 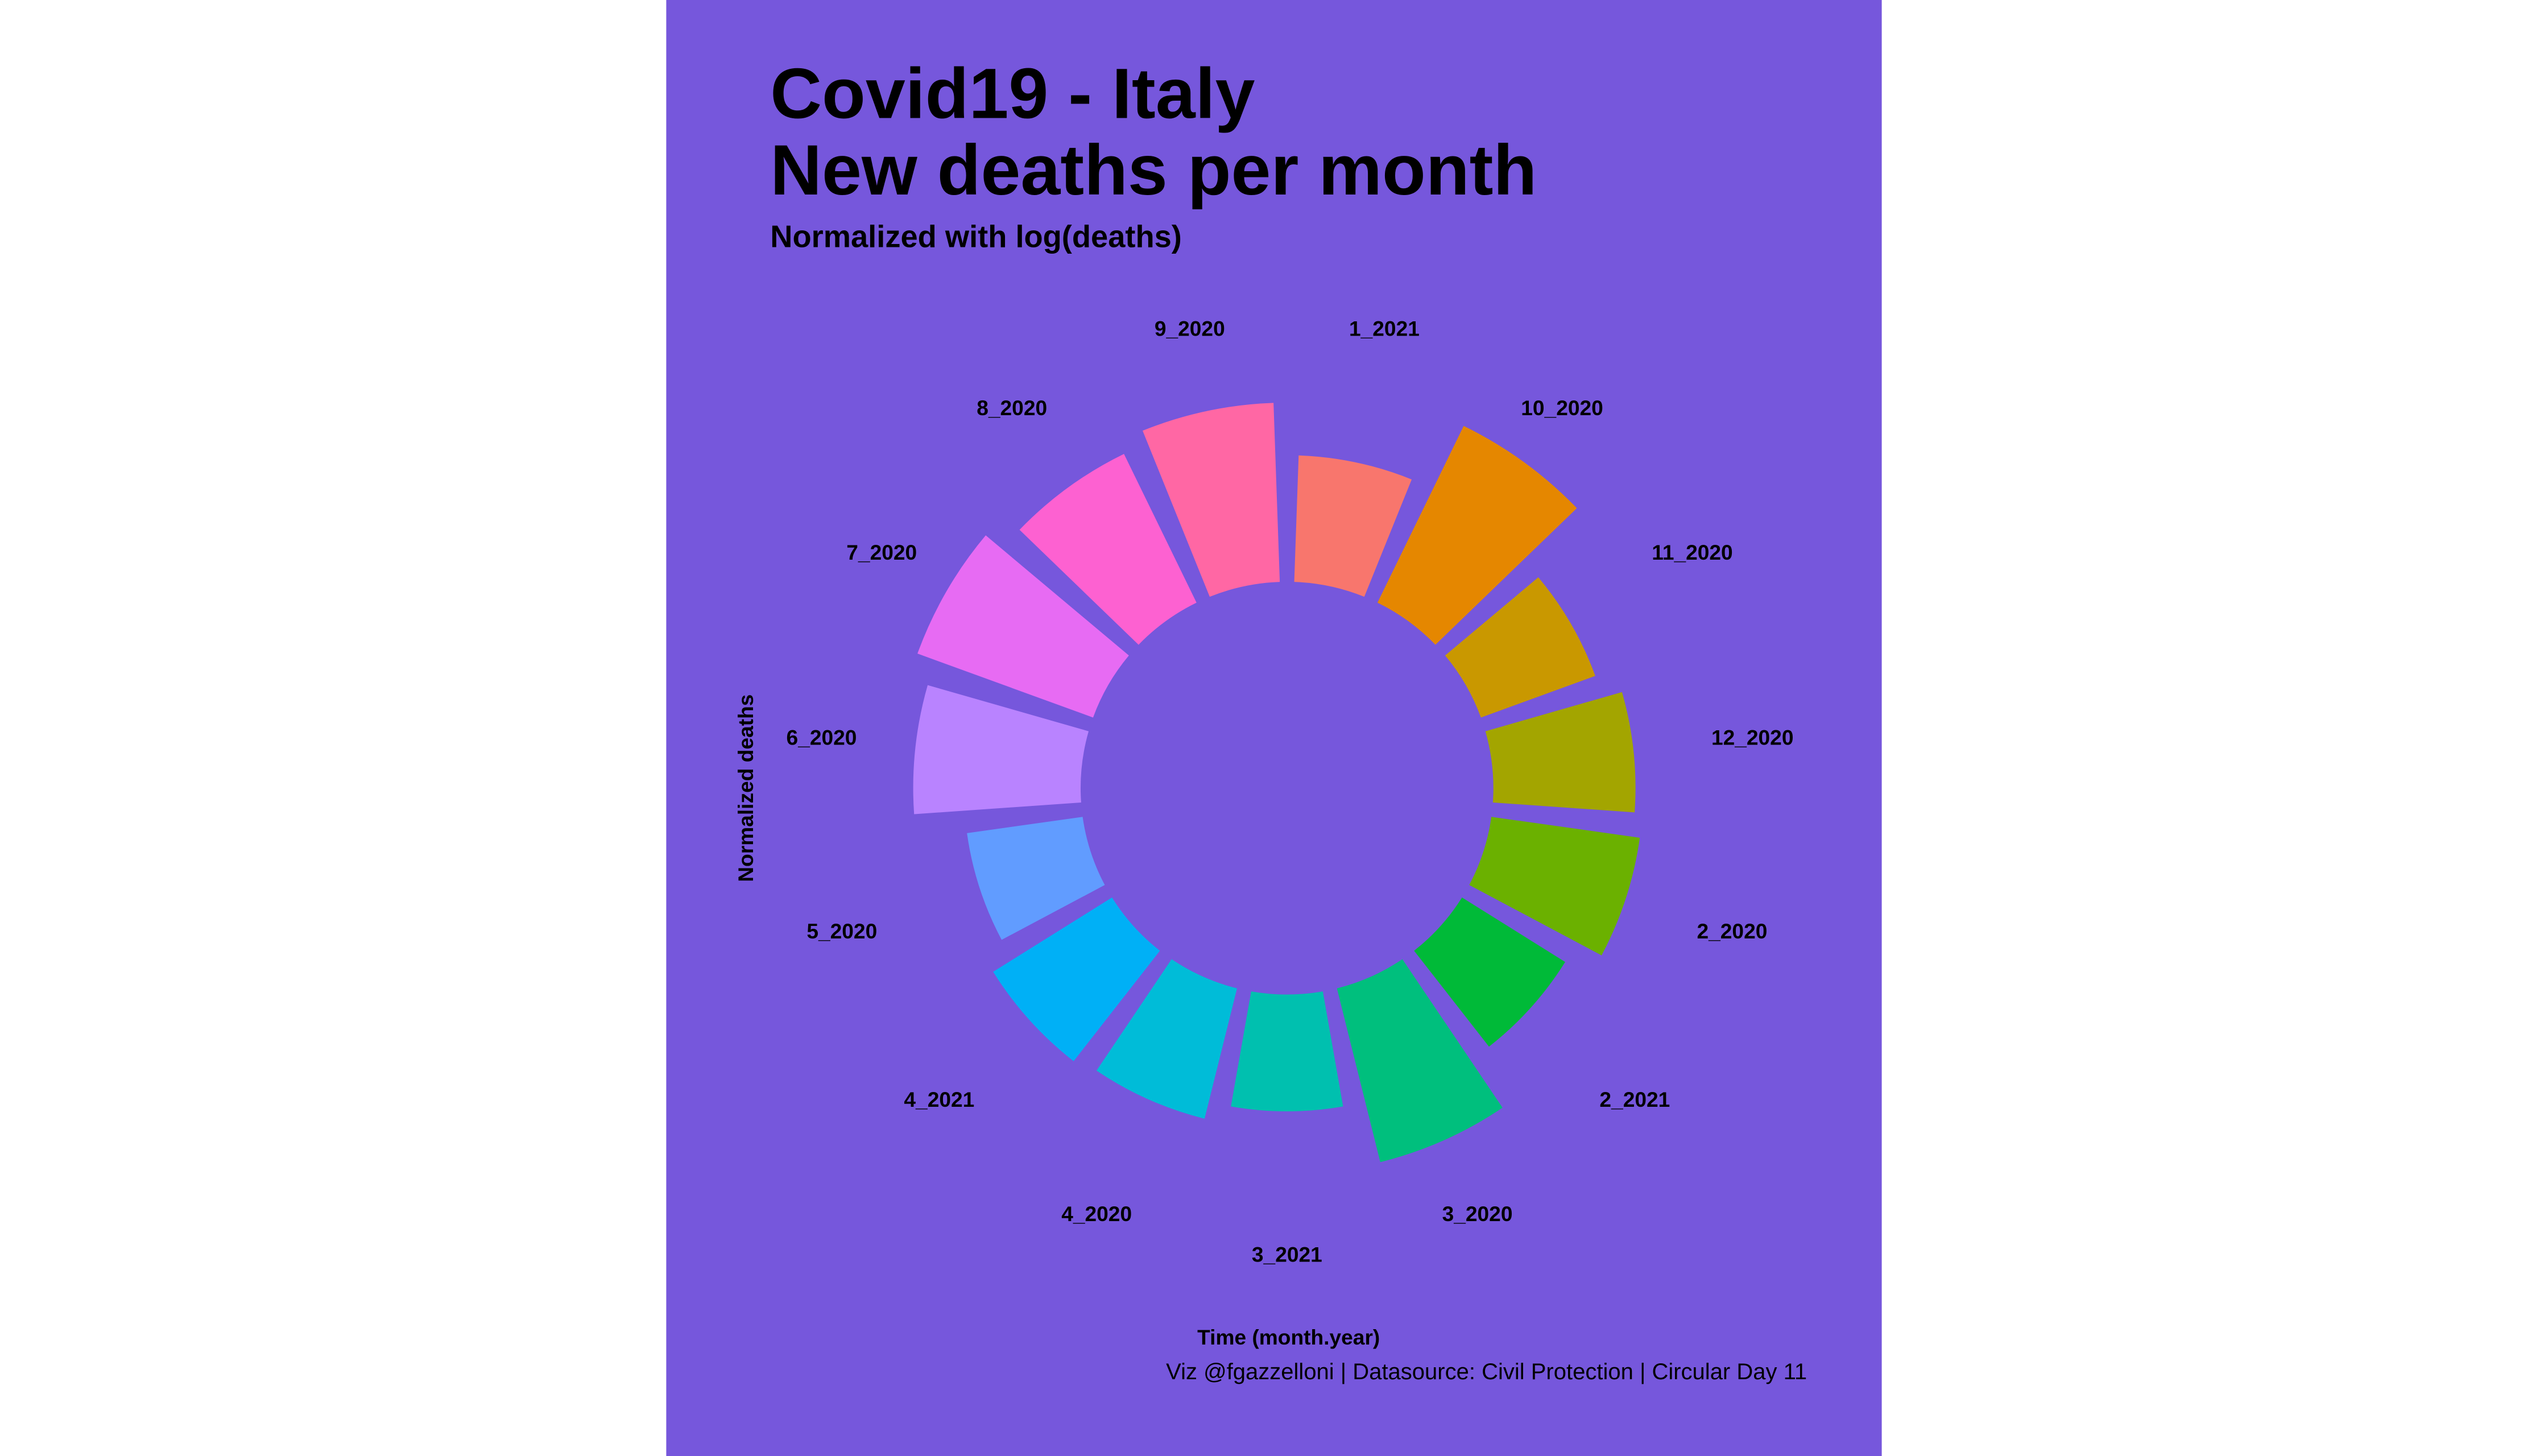 What do you see at coordinates (1153, 170) in the screenshot?
I see `chart-title: New deaths per month` at bounding box center [1153, 170].